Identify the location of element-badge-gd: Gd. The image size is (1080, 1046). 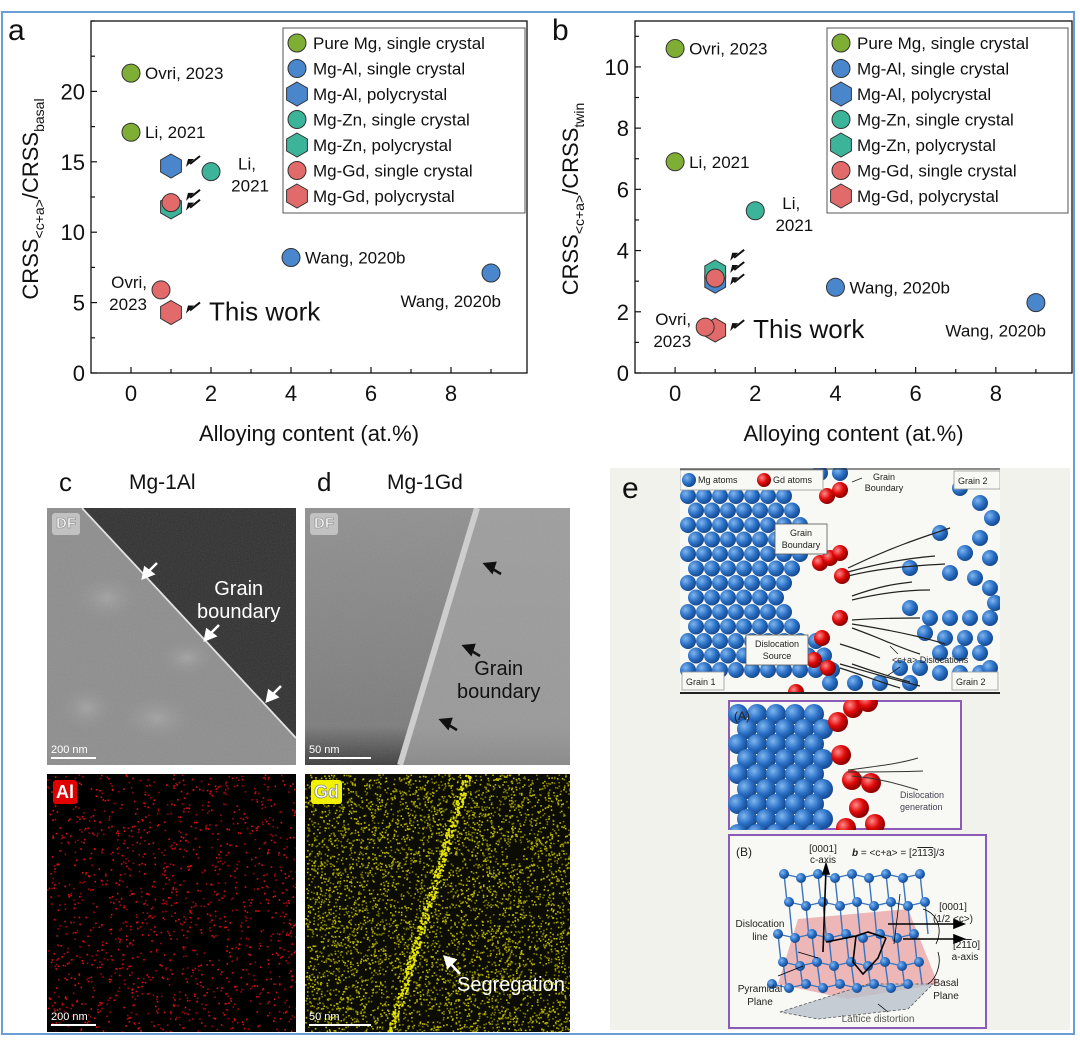
(326, 792).